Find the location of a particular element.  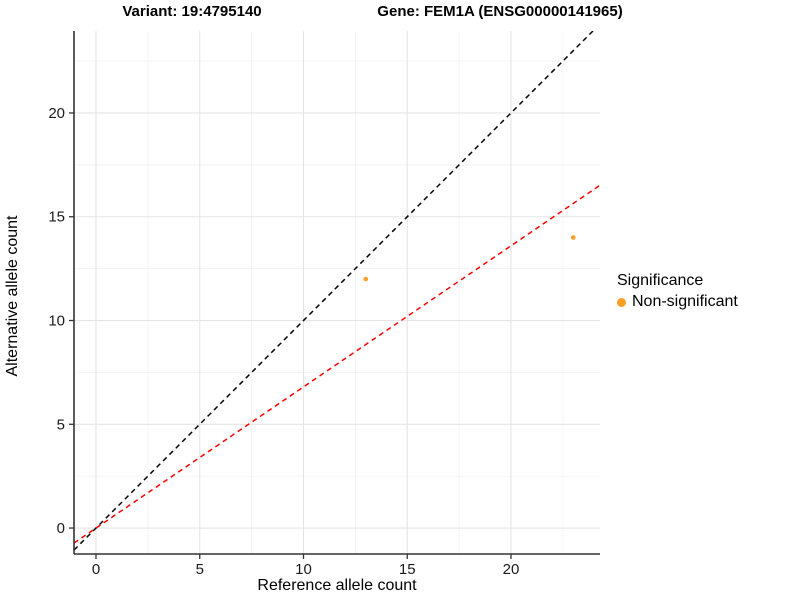

legend-swatch-dot-icon is located at coordinates (621, 302).